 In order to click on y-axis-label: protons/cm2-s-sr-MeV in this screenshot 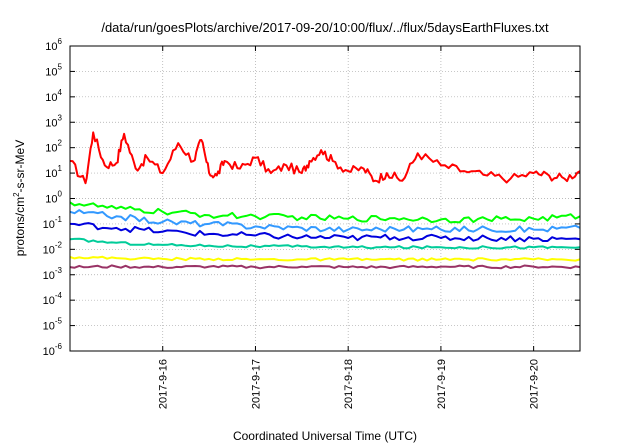, I will do `click(19, 198)`.